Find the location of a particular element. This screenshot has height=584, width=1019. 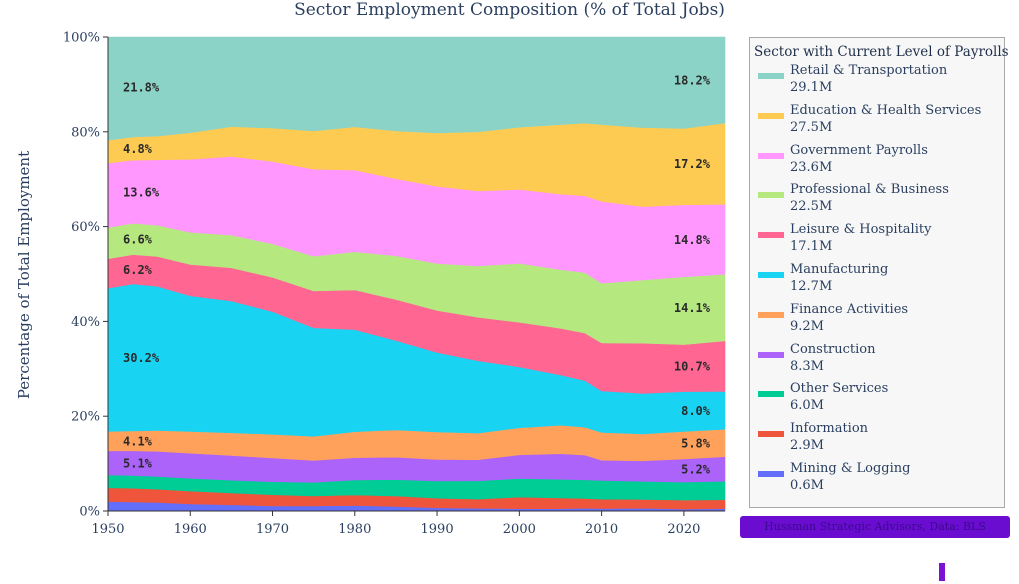

data-label-government-payrolls-right: 14.8% is located at coordinates (692, 240).